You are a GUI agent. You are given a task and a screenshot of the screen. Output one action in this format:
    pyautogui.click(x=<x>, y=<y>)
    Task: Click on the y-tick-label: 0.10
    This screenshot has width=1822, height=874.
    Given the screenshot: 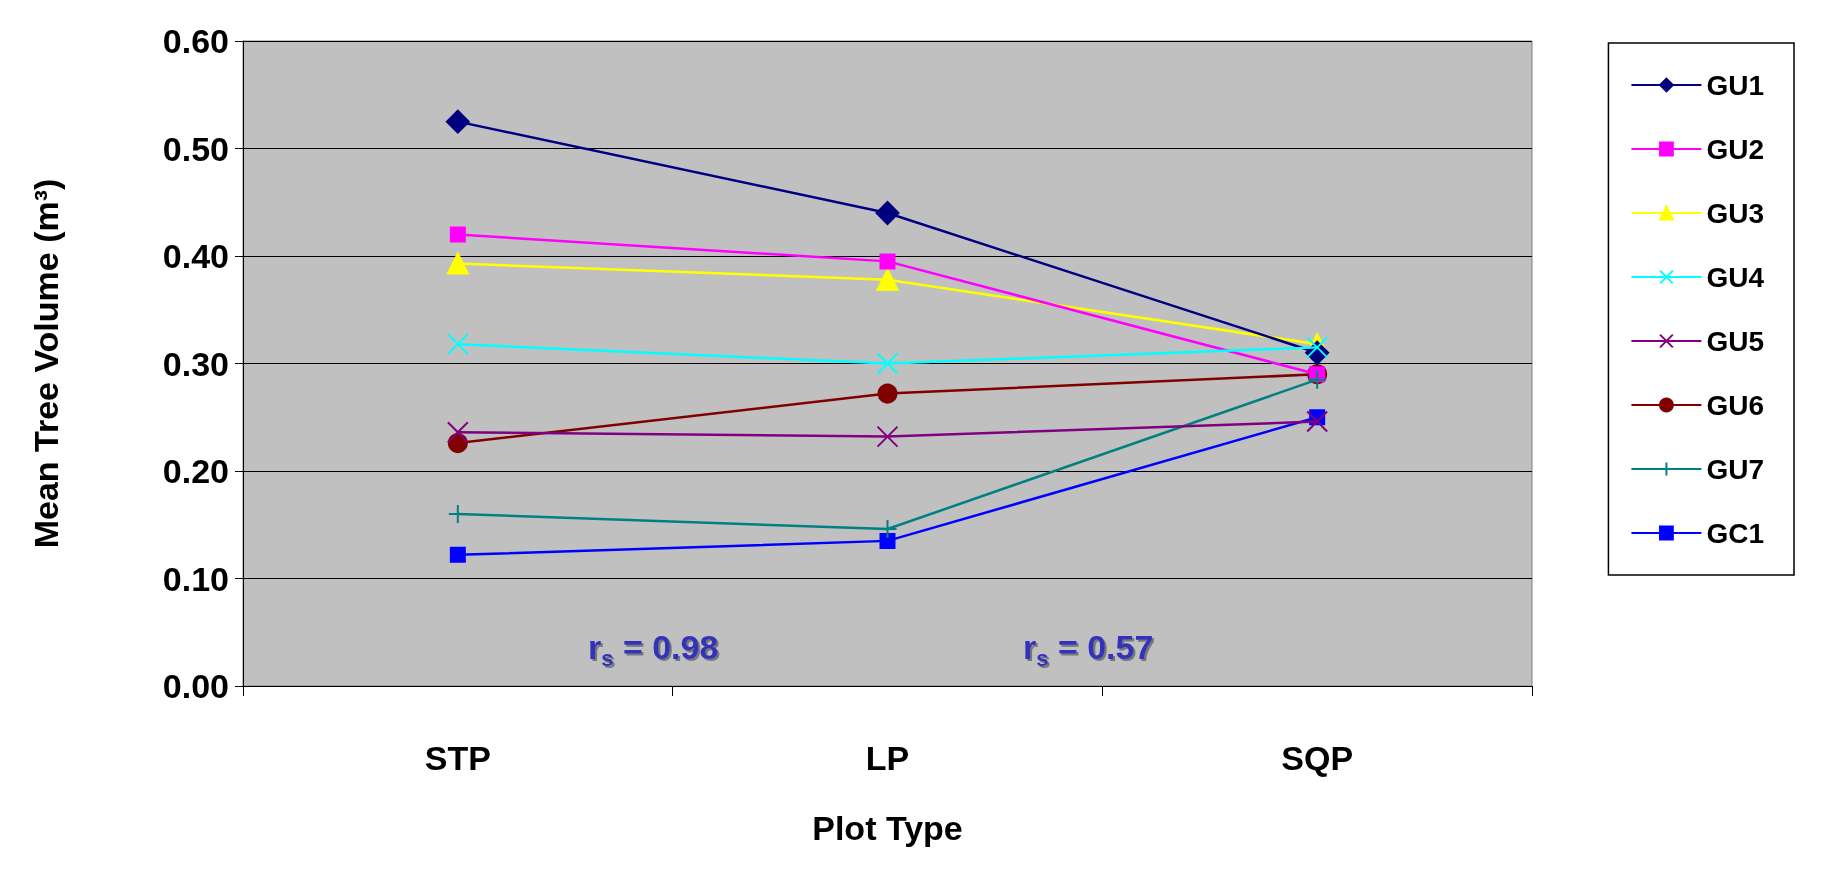 What is the action you would take?
    pyautogui.click(x=195, y=578)
    